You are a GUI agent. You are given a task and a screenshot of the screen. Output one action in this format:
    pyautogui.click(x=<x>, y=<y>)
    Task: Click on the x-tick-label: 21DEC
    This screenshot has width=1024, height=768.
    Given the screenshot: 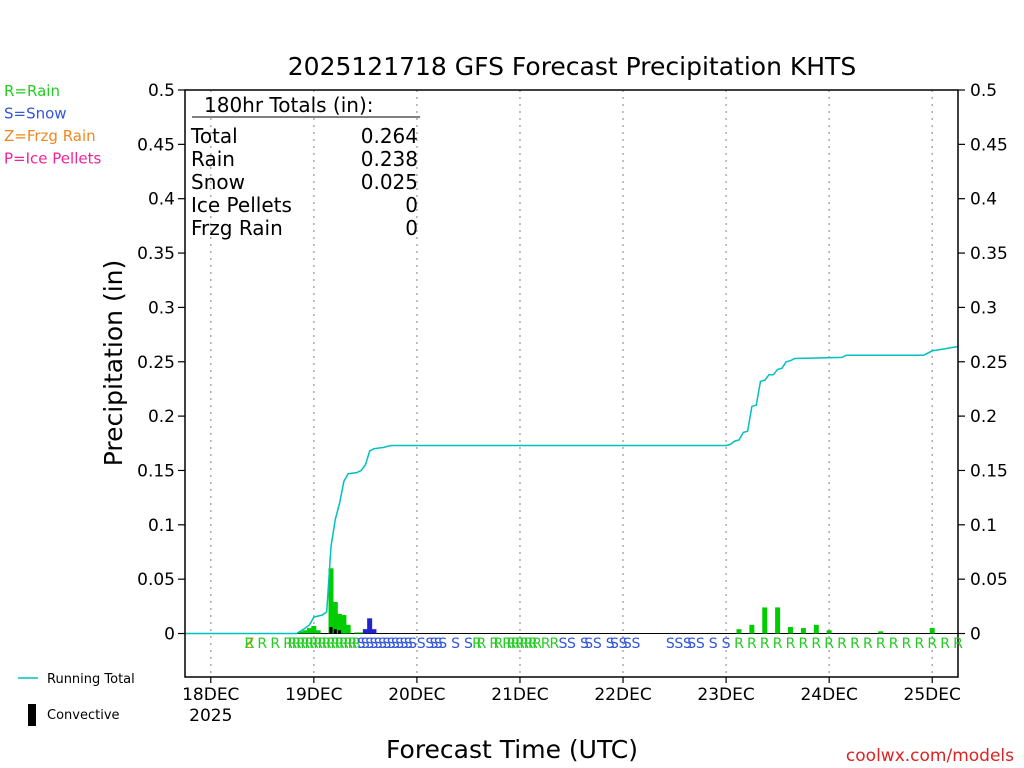 What is the action you would take?
    pyautogui.click(x=519, y=695)
    